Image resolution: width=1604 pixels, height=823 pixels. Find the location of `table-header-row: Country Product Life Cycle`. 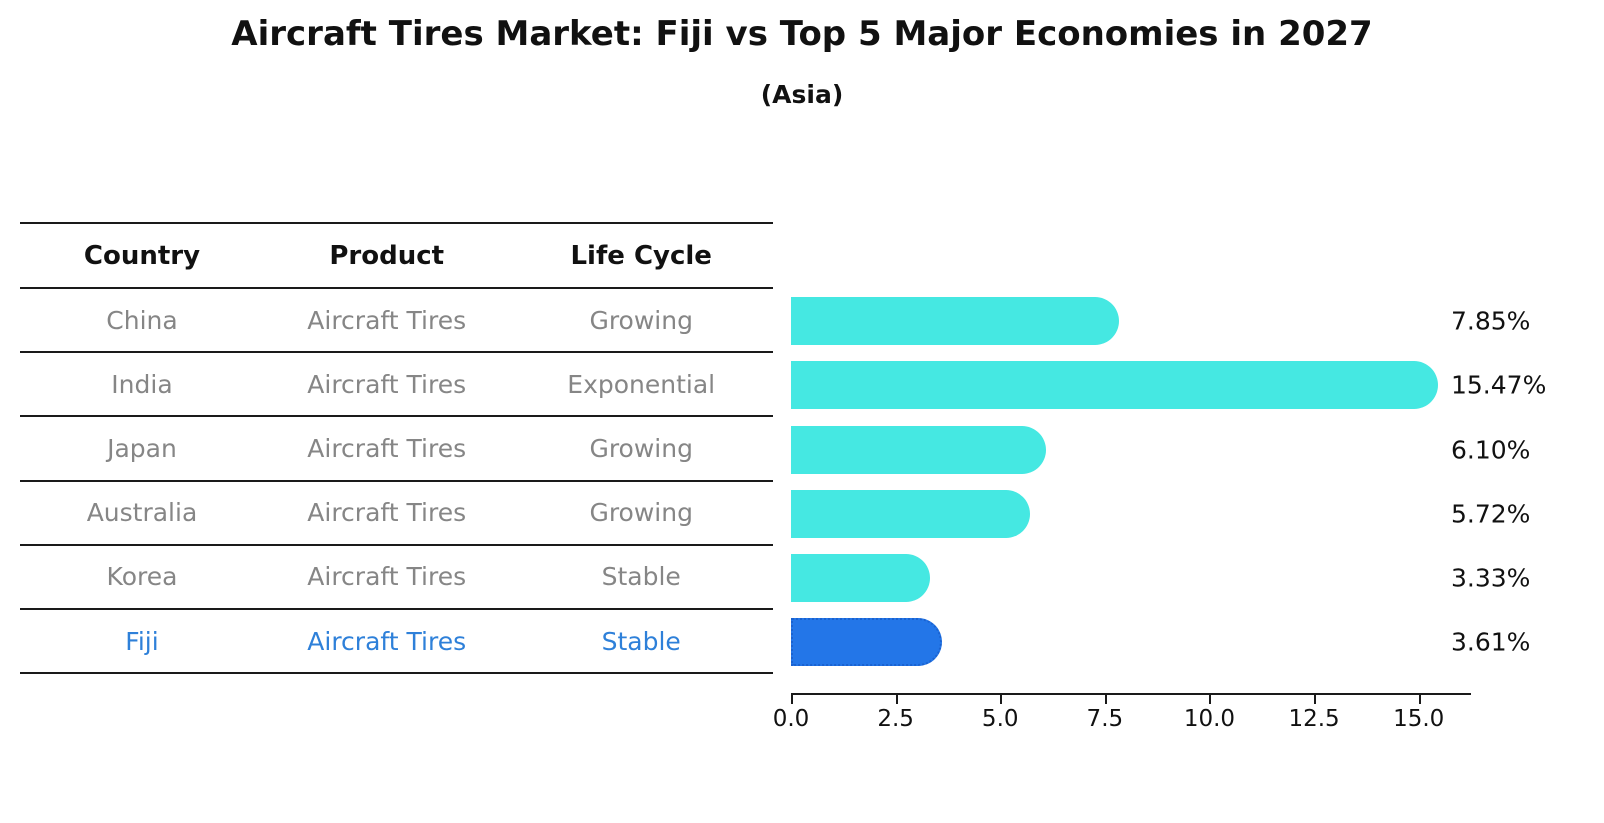

table-header-row: Country Product Life Cycle is located at coordinates (396, 255).